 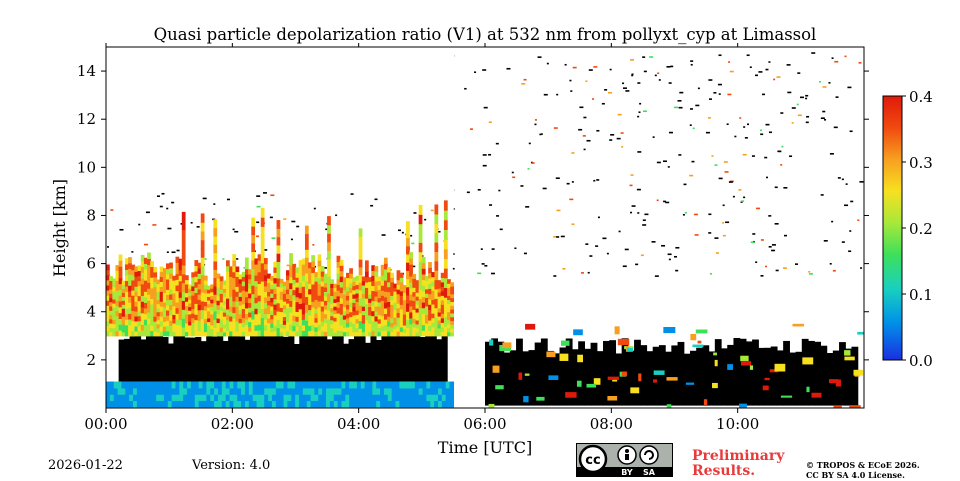 What do you see at coordinates (624, 460) in the screenshot?
I see `cc-license-badge: cc BY SA` at bounding box center [624, 460].